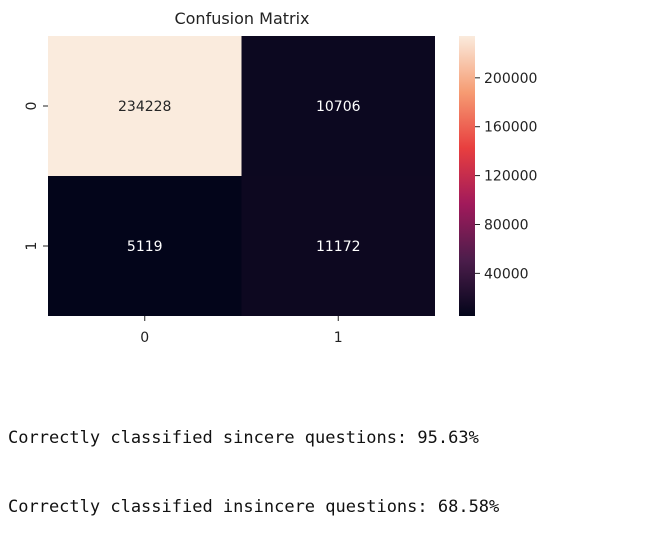 The height and width of the screenshot is (542, 653). What do you see at coordinates (36, 176) in the screenshot?
I see `y-axis-ticks: 01` at bounding box center [36, 176].